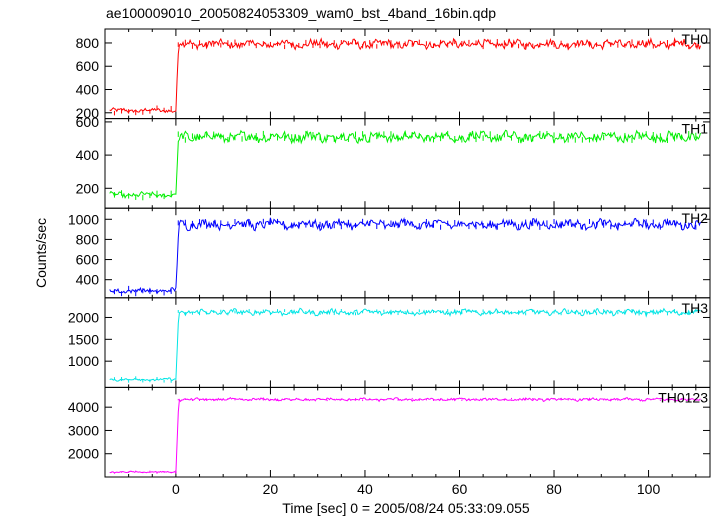 The image size is (717, 516). Describe the element at coordinates (41, 253) in the screenshot. I see `y-axis-label: Counts/sec` at that location.